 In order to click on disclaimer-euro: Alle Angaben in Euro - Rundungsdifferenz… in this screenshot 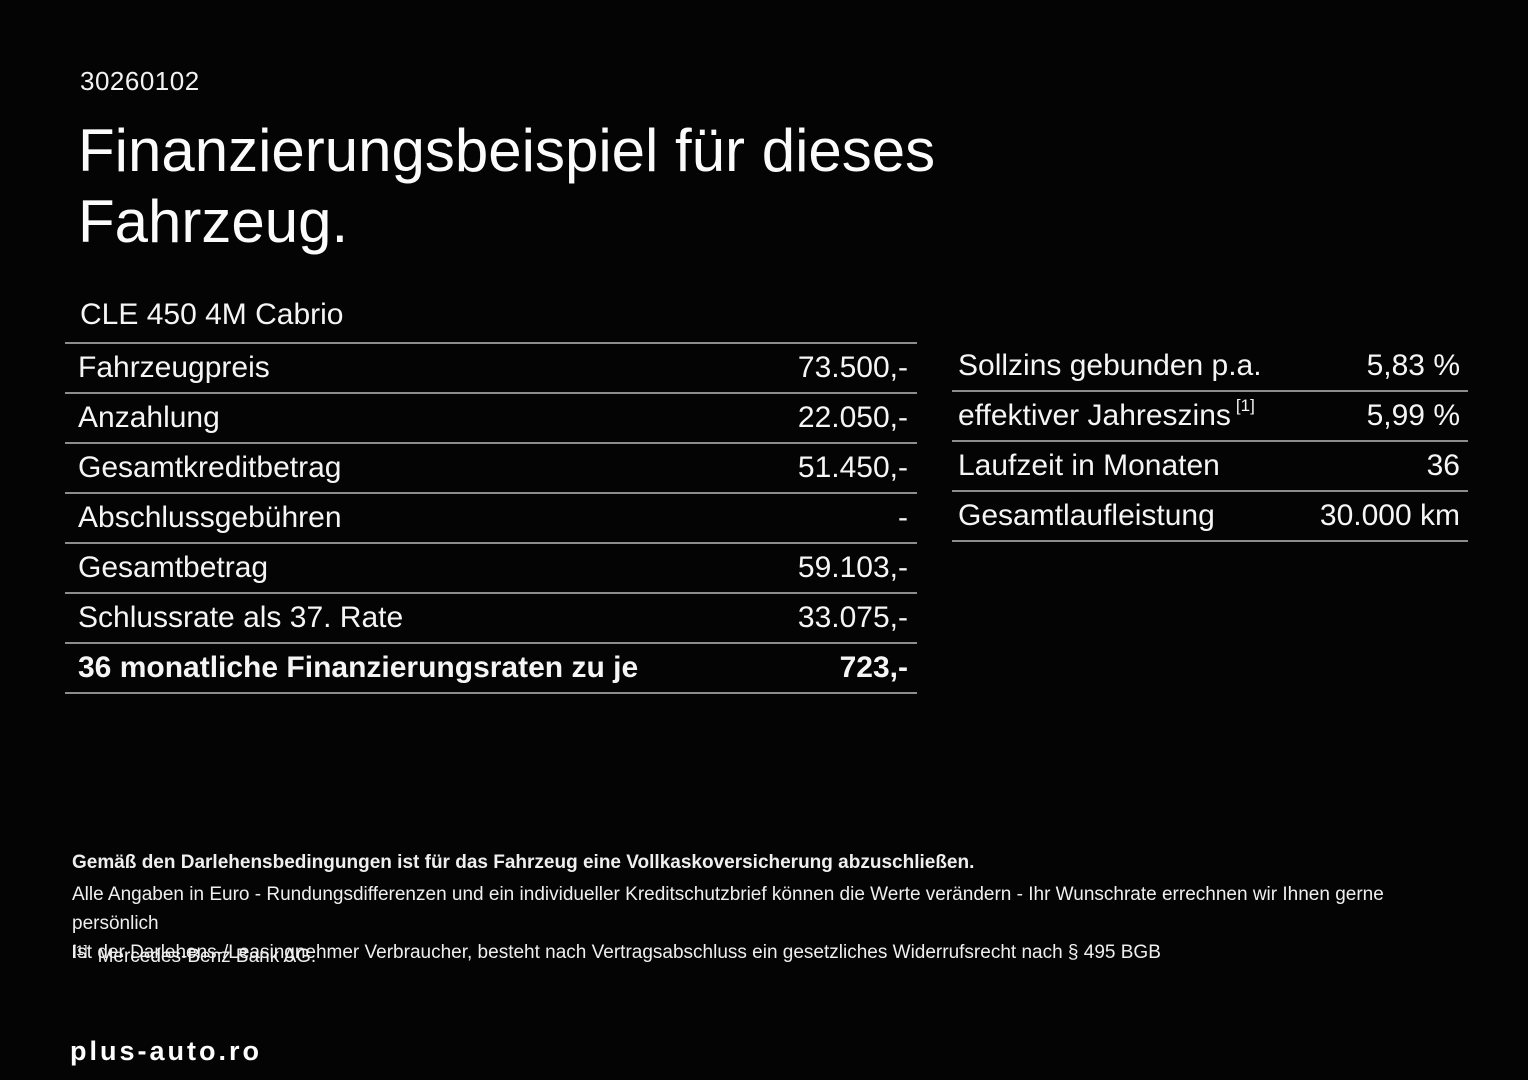, I will do `click(728, 909)`.